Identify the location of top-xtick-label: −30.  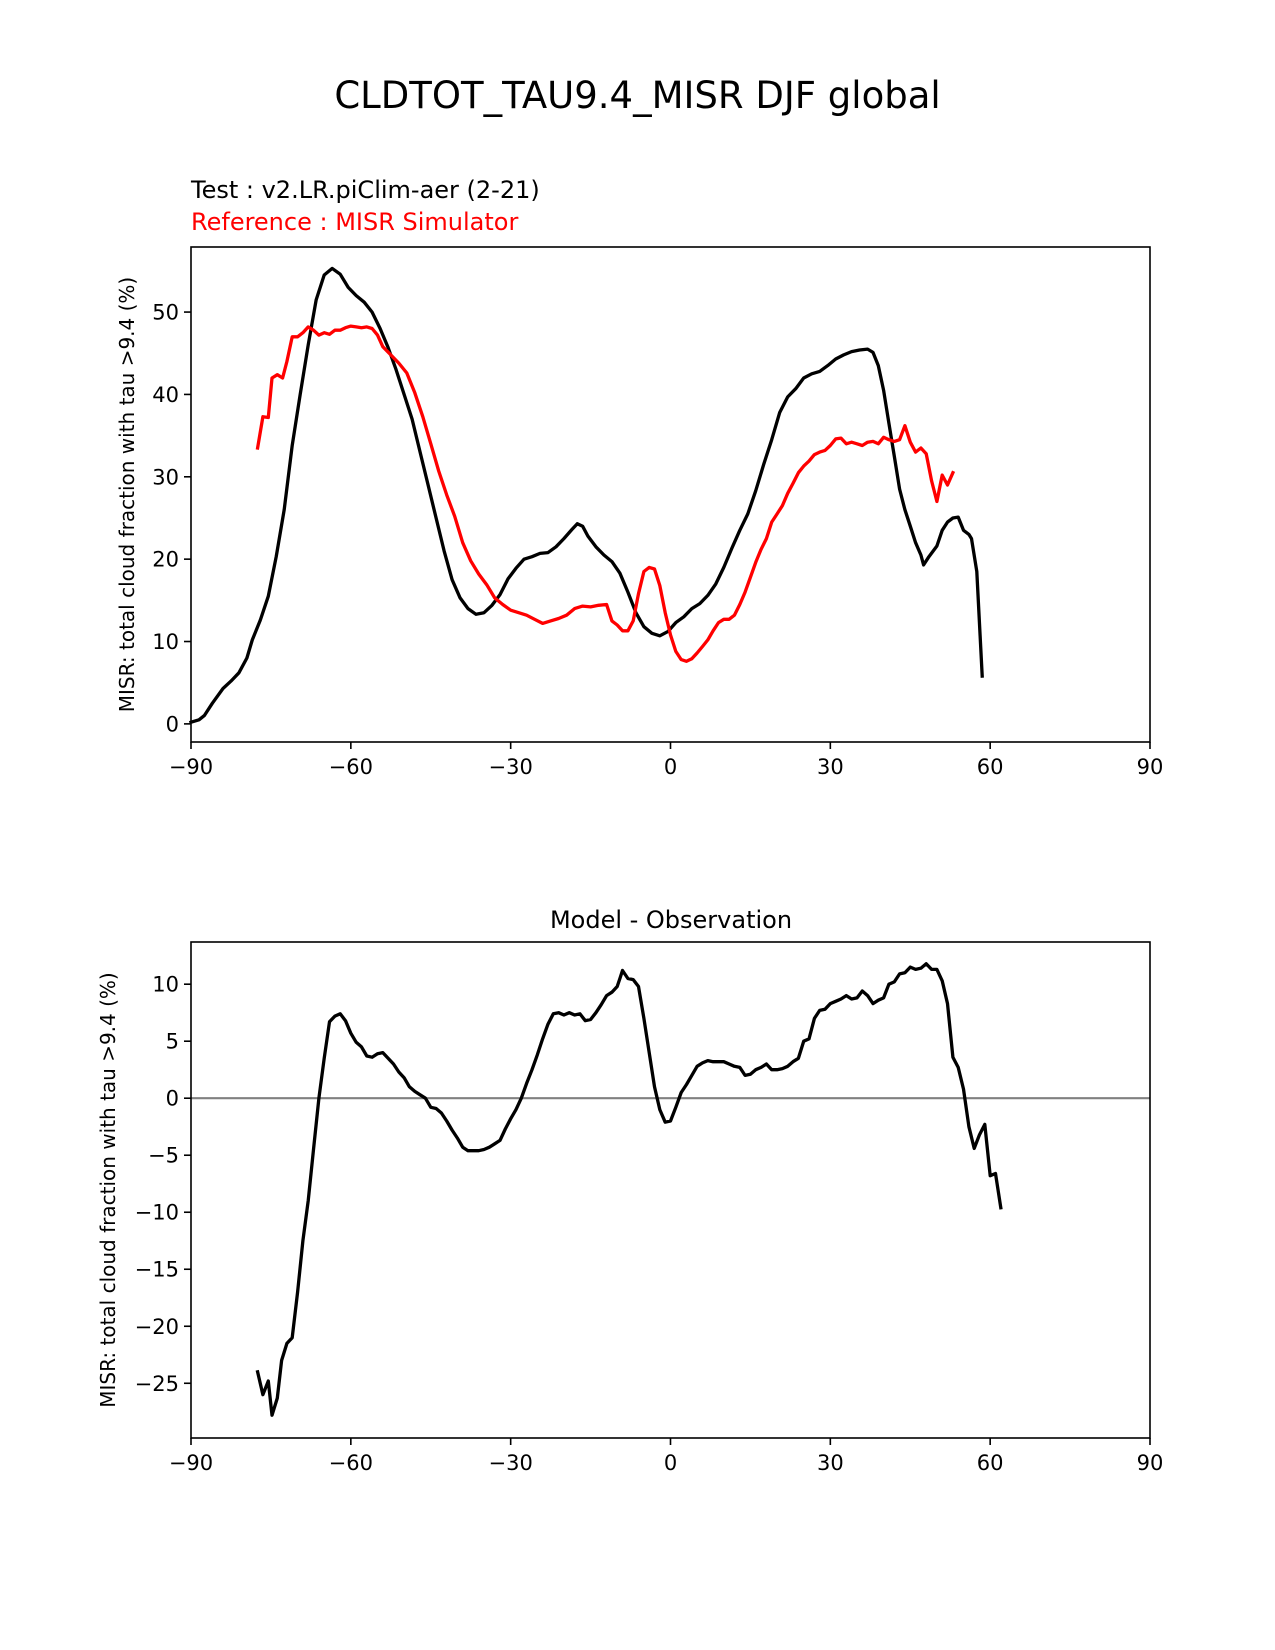
(511, 767).